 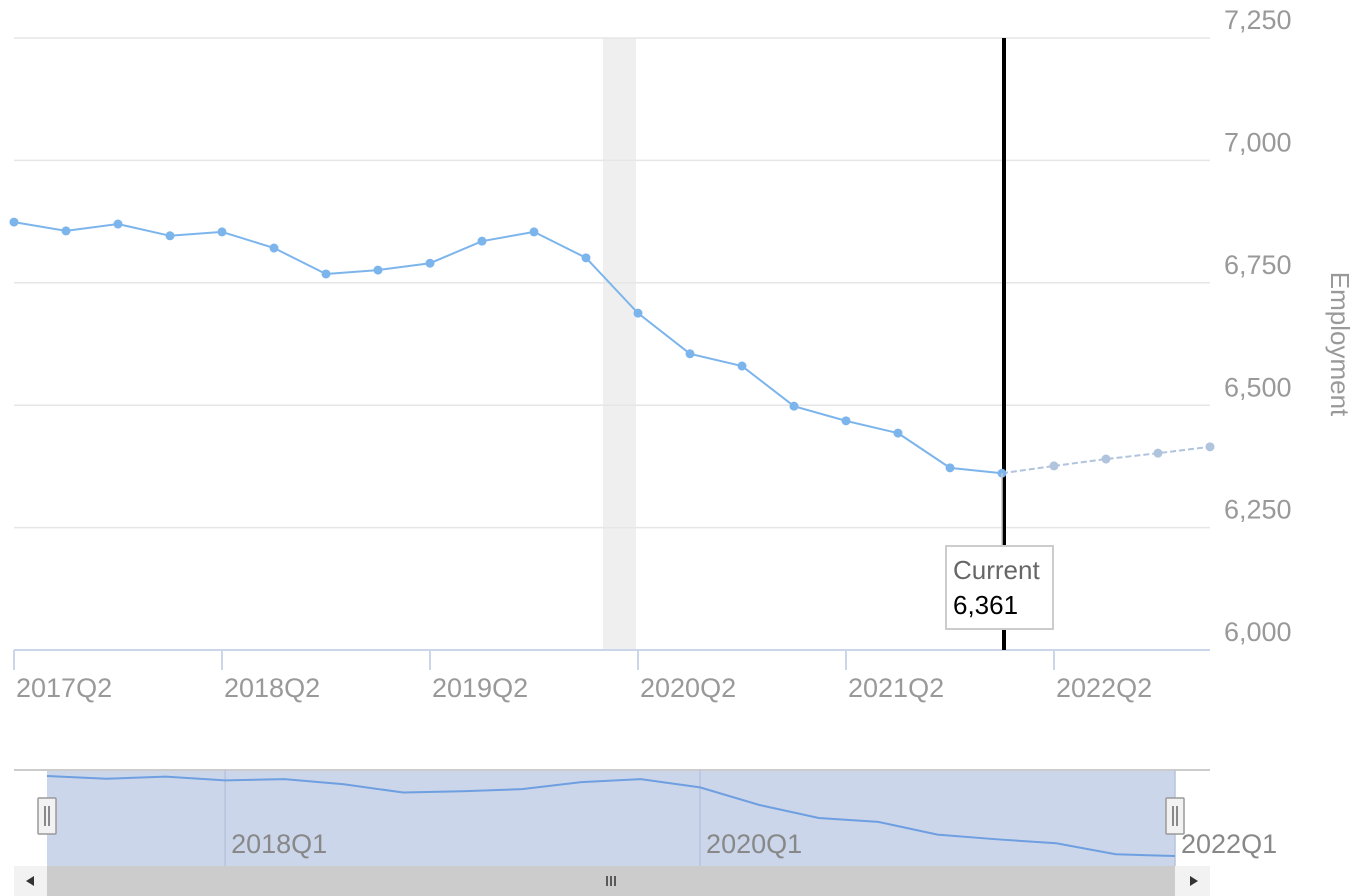 What do you see at coordinates (1028, 469) in the screenshot?
I see `forecast-connector` at bounding box center [1028, 469].